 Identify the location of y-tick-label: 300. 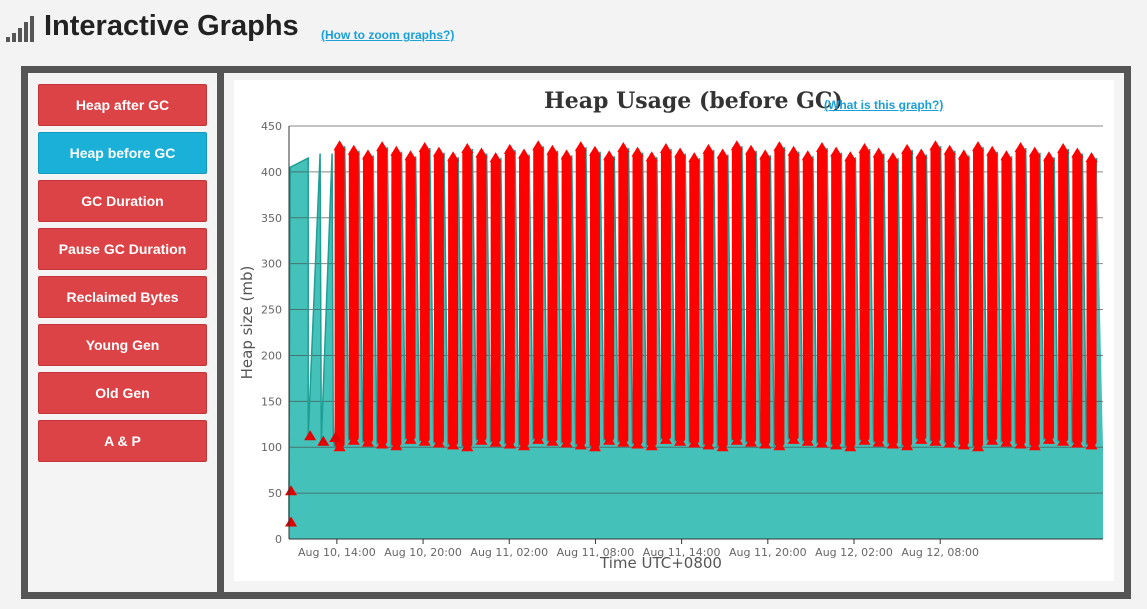
(271, 264).